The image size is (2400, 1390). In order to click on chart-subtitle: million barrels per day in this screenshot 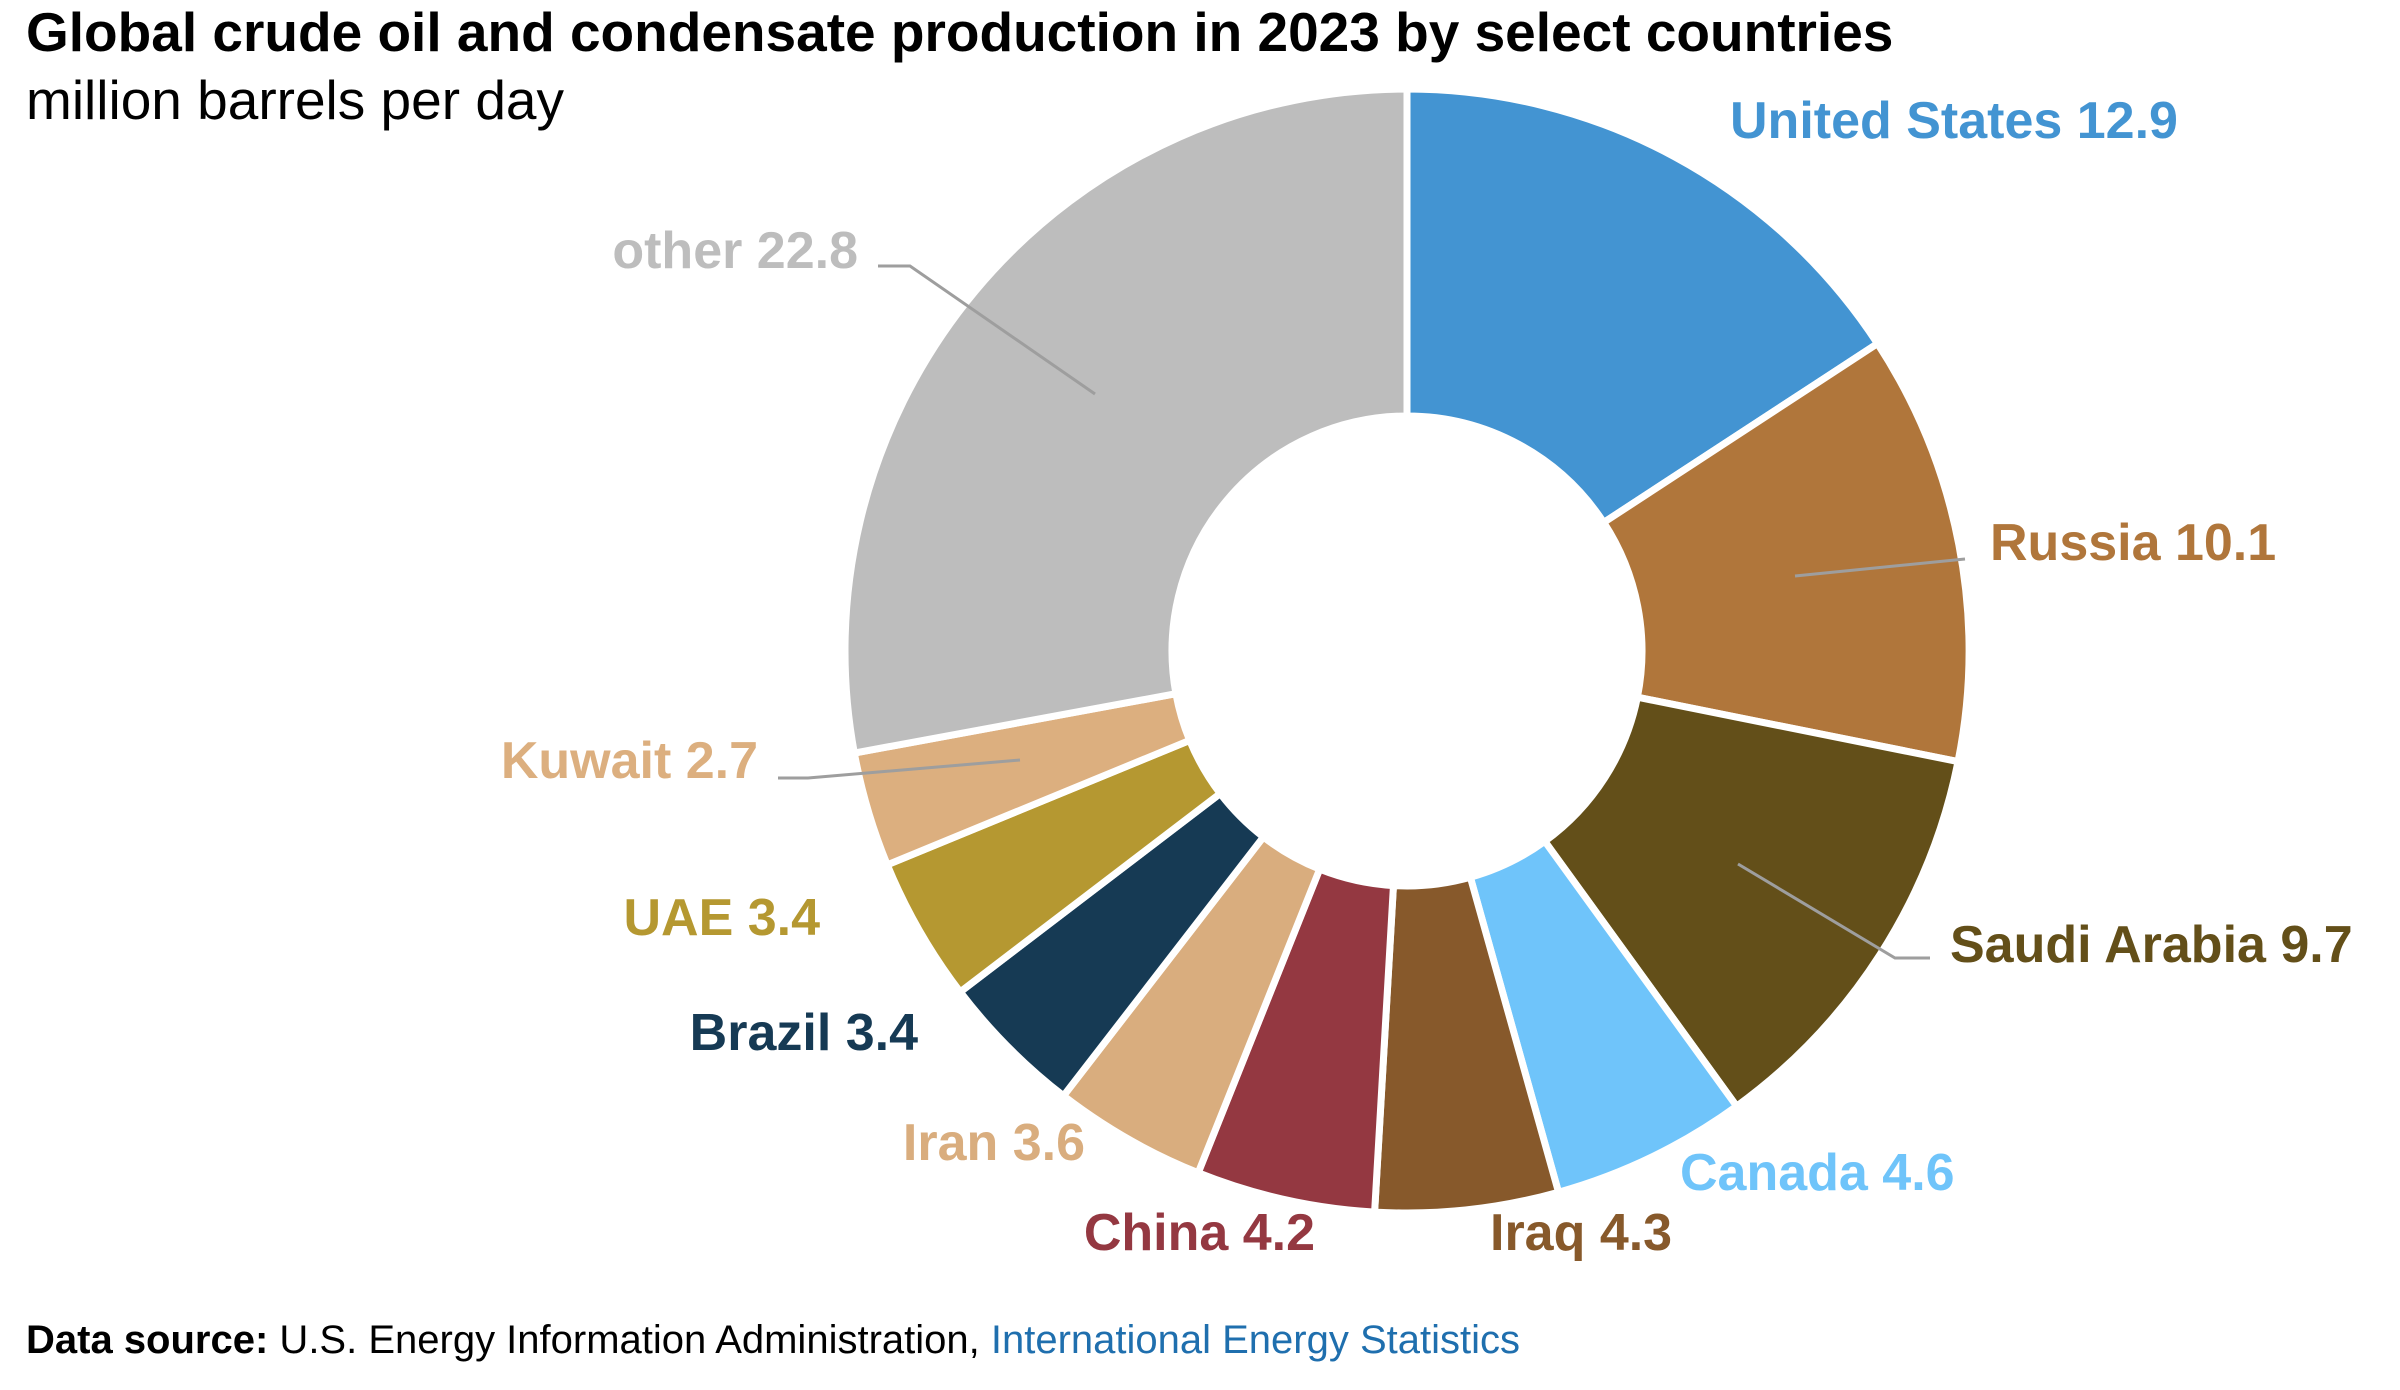, I will do `click(295, 100)`.